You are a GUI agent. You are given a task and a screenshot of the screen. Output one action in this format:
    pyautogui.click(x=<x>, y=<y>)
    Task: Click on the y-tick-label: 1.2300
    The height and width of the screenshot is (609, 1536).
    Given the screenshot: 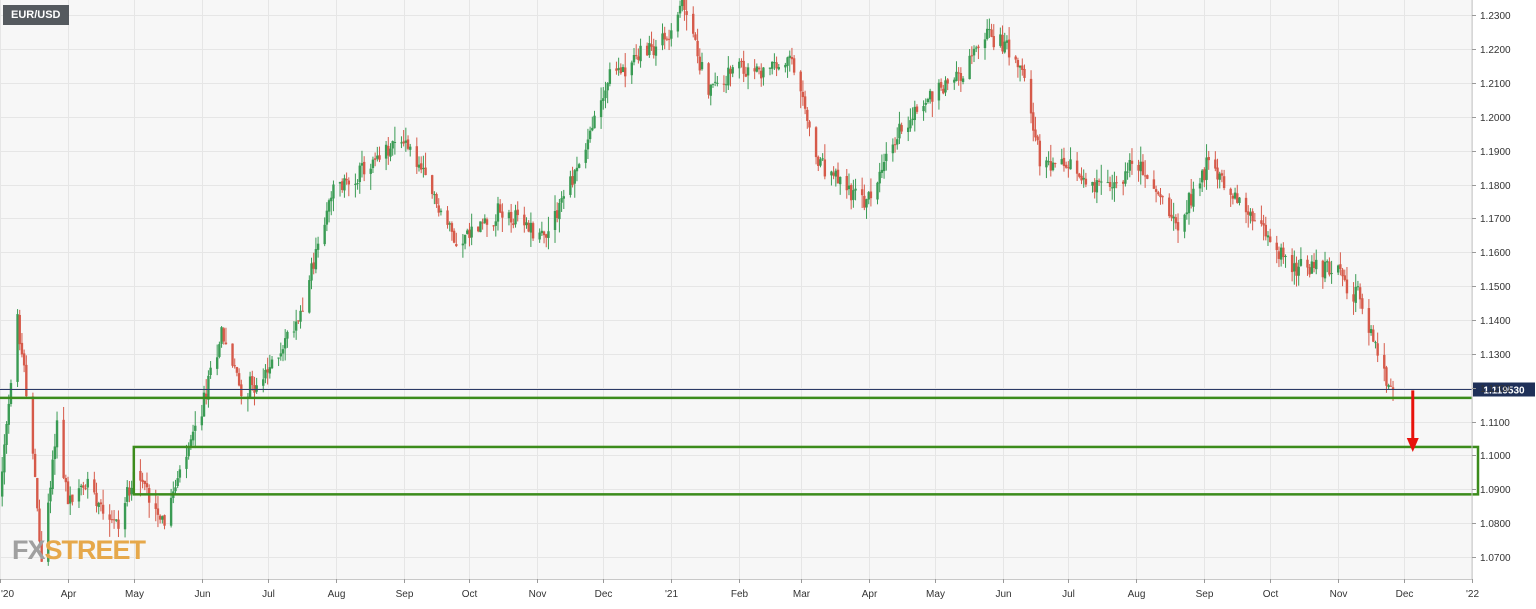 What is the action you would take?
    pyautogui.click(x=1495, y=16)
    